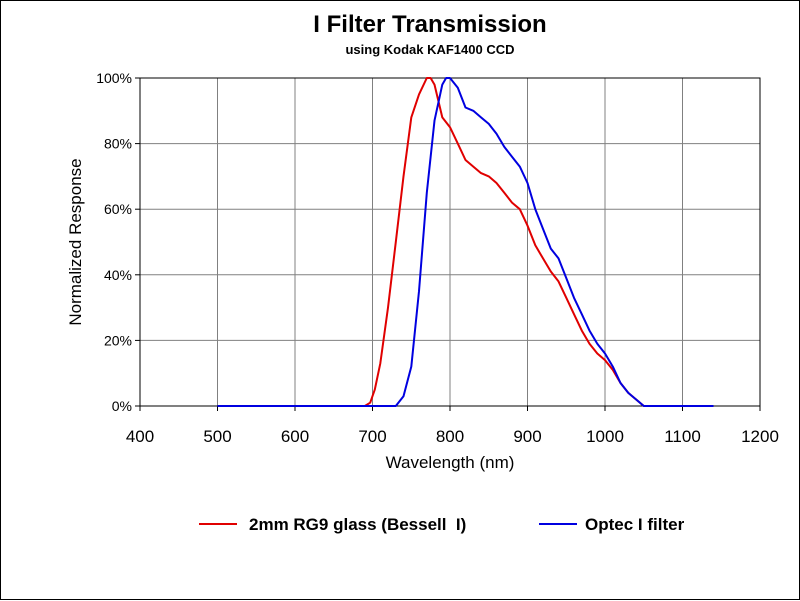 This screenshot has height=601, width=800. Describe the element at coordinates (75, 241) in the screenshot. I see `y-axis-label: Normalized Response` at that location.